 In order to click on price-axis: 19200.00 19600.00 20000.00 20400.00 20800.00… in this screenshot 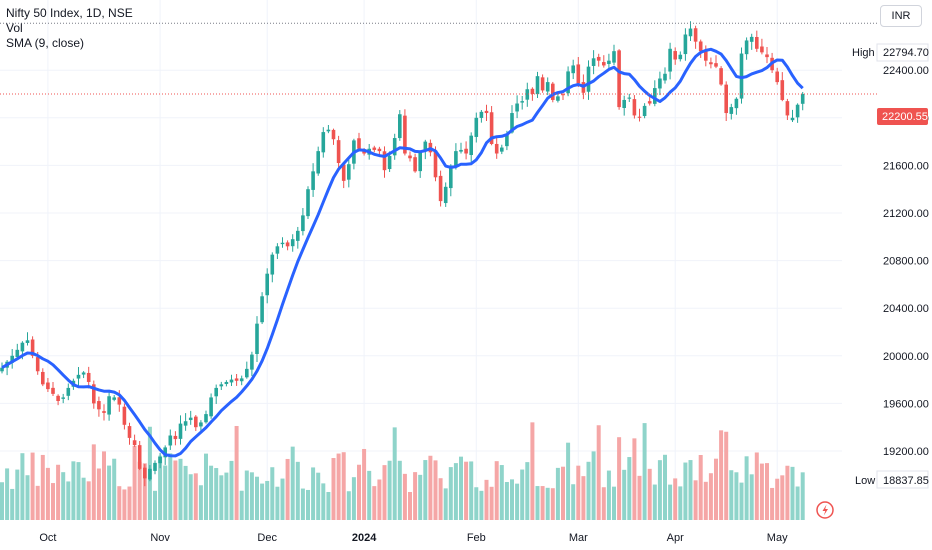, I will do `click(906, 261)`.